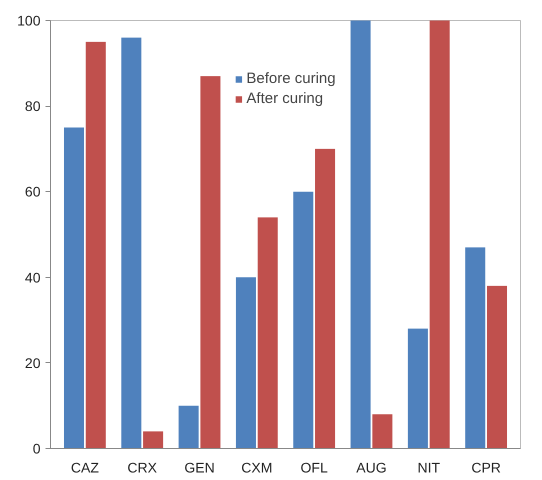  Describe the element at coordinates (199, 468) in the screenshot. I see `x-tick-label: GEN` at that location.